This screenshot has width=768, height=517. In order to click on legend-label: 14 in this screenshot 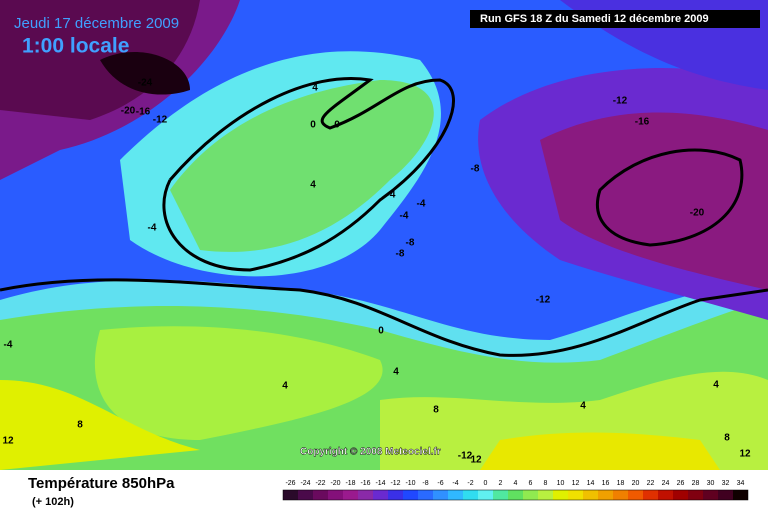, I will do `click(591, 483)`.